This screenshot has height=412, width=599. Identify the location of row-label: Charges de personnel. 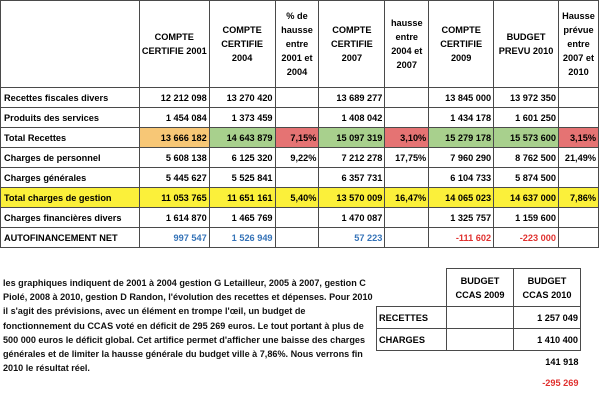
(70, 157).